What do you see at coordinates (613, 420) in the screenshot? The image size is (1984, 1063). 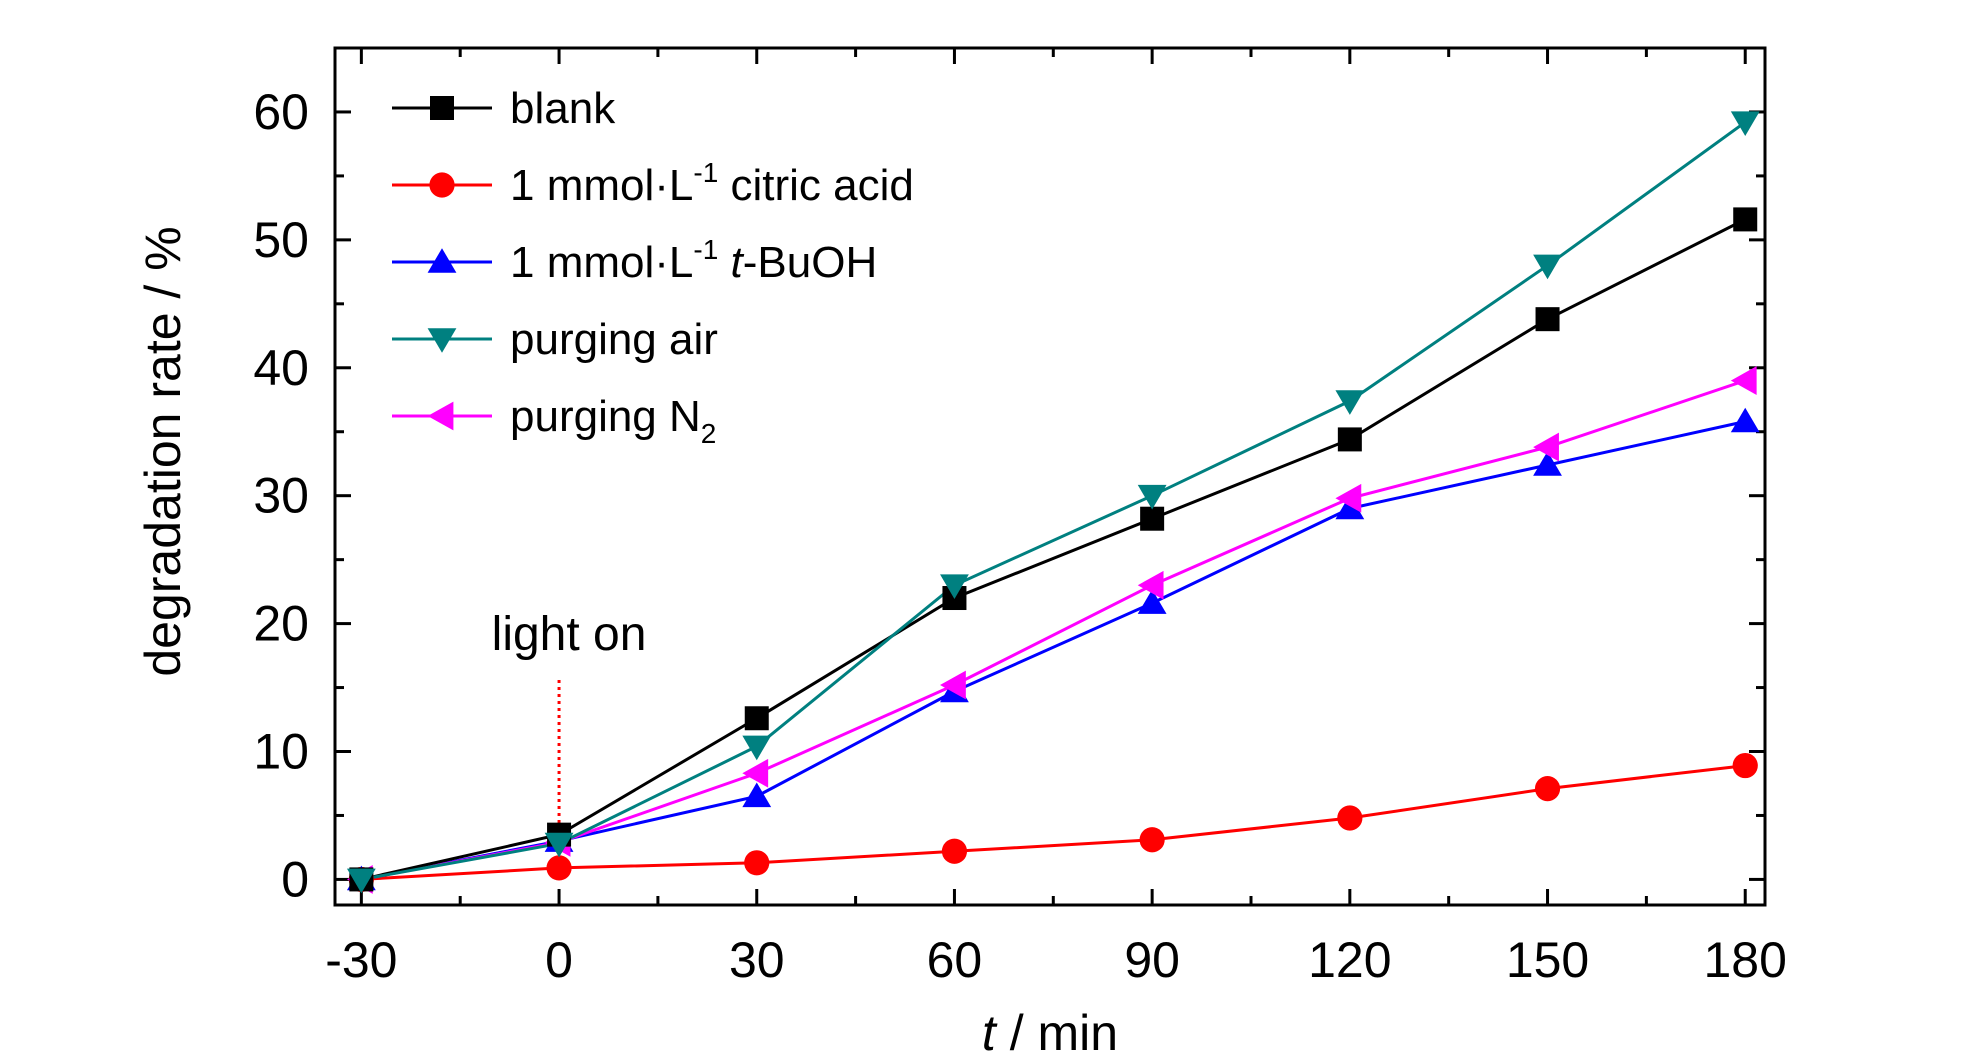 I see `legend-label: purging N2` at bounding box center [613, 420].